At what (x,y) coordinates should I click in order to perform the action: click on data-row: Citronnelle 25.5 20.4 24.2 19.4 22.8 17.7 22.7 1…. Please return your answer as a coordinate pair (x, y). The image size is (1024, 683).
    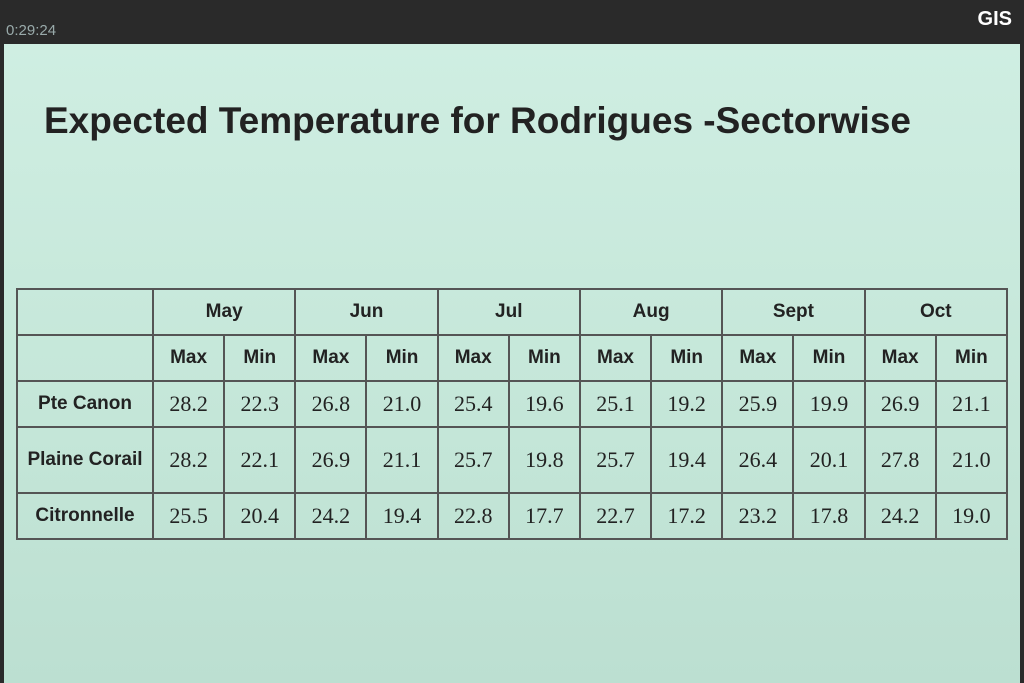
    Looking at the image, I should click on (512, 516).